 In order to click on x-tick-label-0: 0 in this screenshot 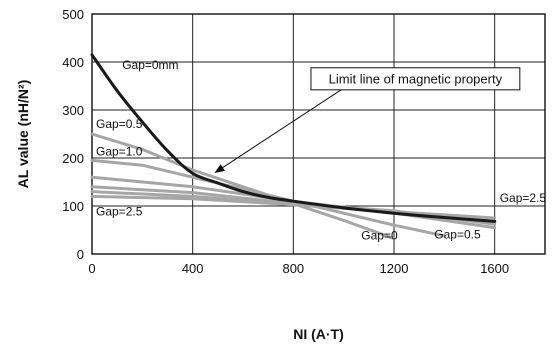, I will do `click(91, 268)`.